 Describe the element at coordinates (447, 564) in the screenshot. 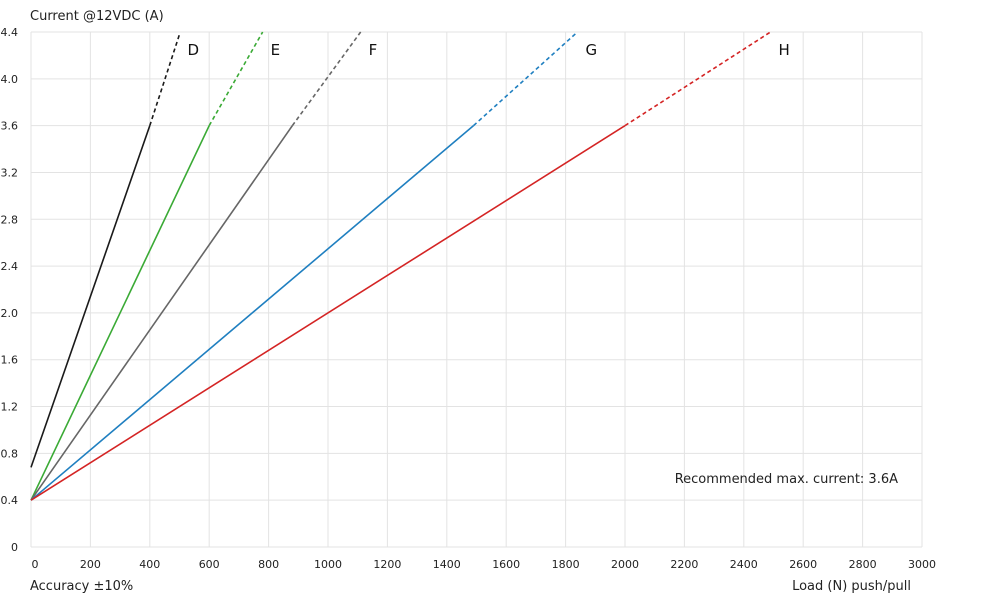

I see `x-tick-label: 1400` at that location.